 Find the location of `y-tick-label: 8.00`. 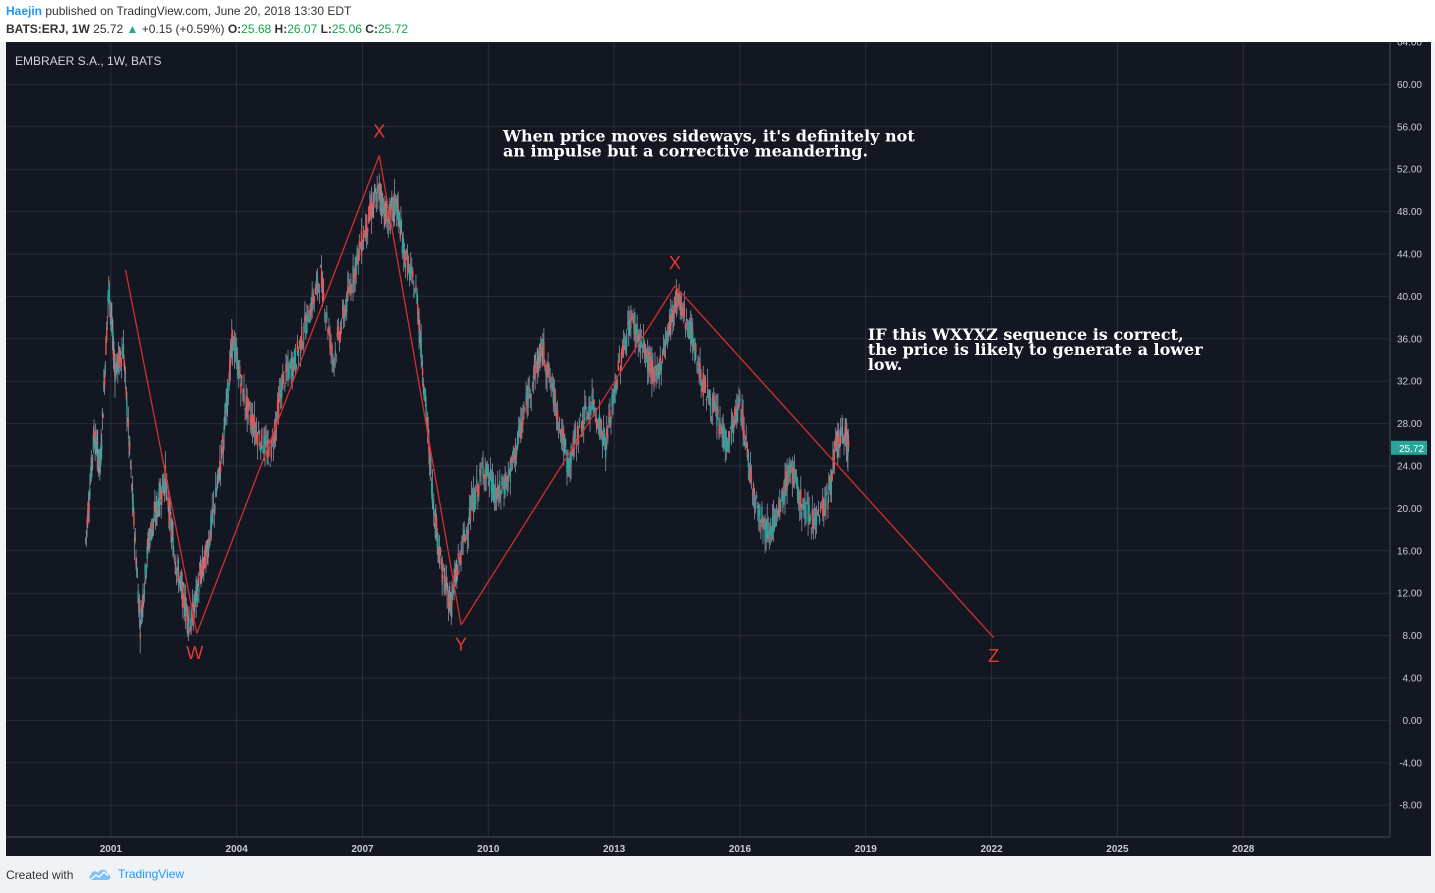

y-tick-label: 8.00 is located at coordinates (1413, 636).